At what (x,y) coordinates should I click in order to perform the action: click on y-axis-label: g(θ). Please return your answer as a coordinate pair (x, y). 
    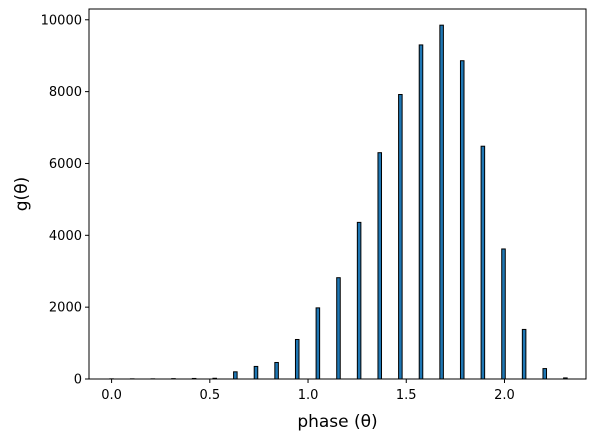
    Looking at the image, I should click on (22, 194).